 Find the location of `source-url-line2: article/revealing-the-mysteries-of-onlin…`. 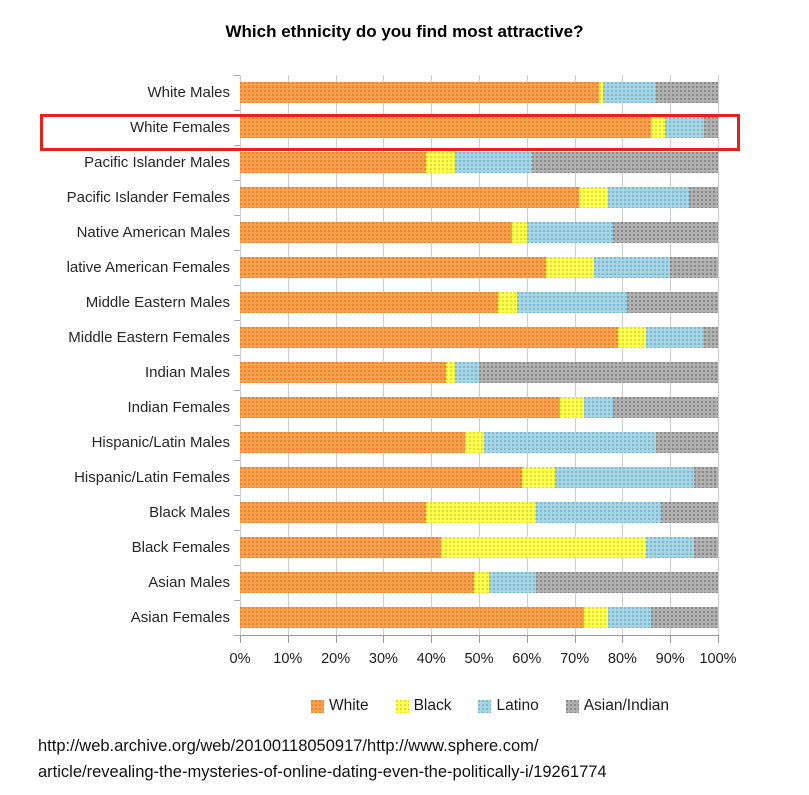

source-url-line2: article/revealing-the-mysteries-of-onlin… is located at coordinates (322, 772).